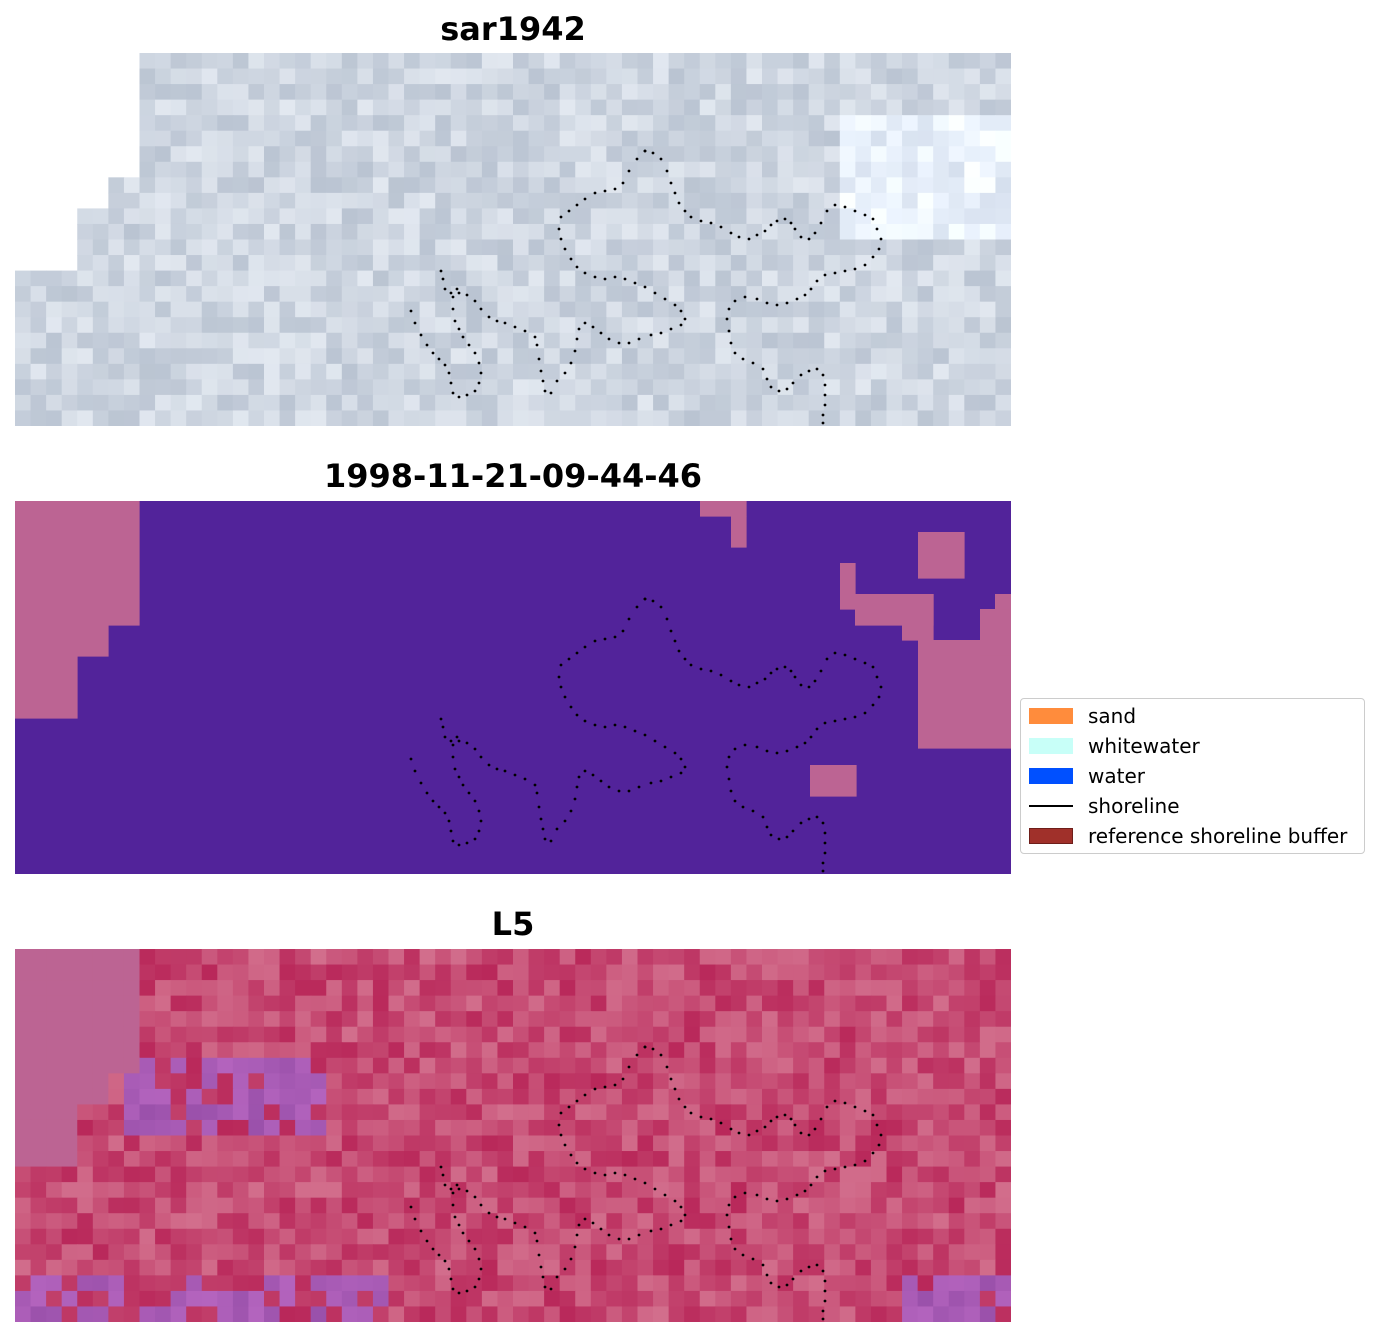 The height and width of the screenshot is (1337, 1381). Describe the element at coordinates (513, 924) in the screenshot. I see `panel-title-l5: L5` at that location.